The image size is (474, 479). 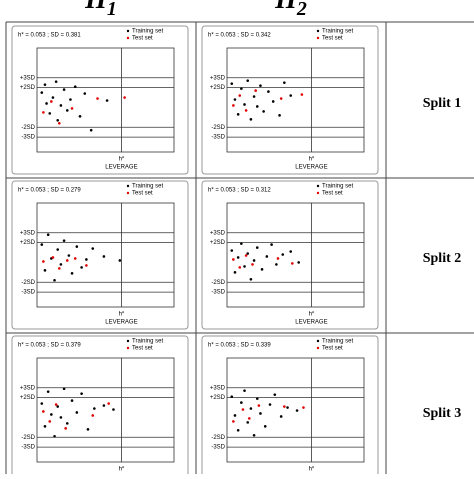 What do you see at coordinates (301, 10) in the screenshot?
I see `header-subscript: 2` at bounding box center [301, 10].